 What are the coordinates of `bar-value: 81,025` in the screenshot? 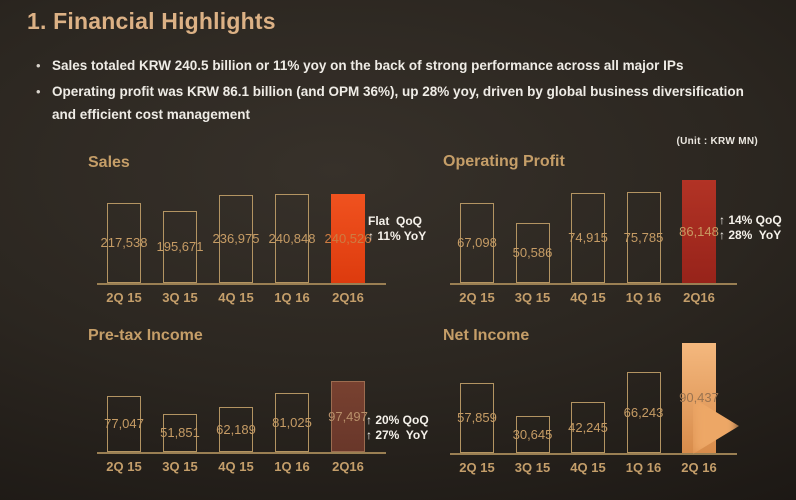 It's located at (292, 422).